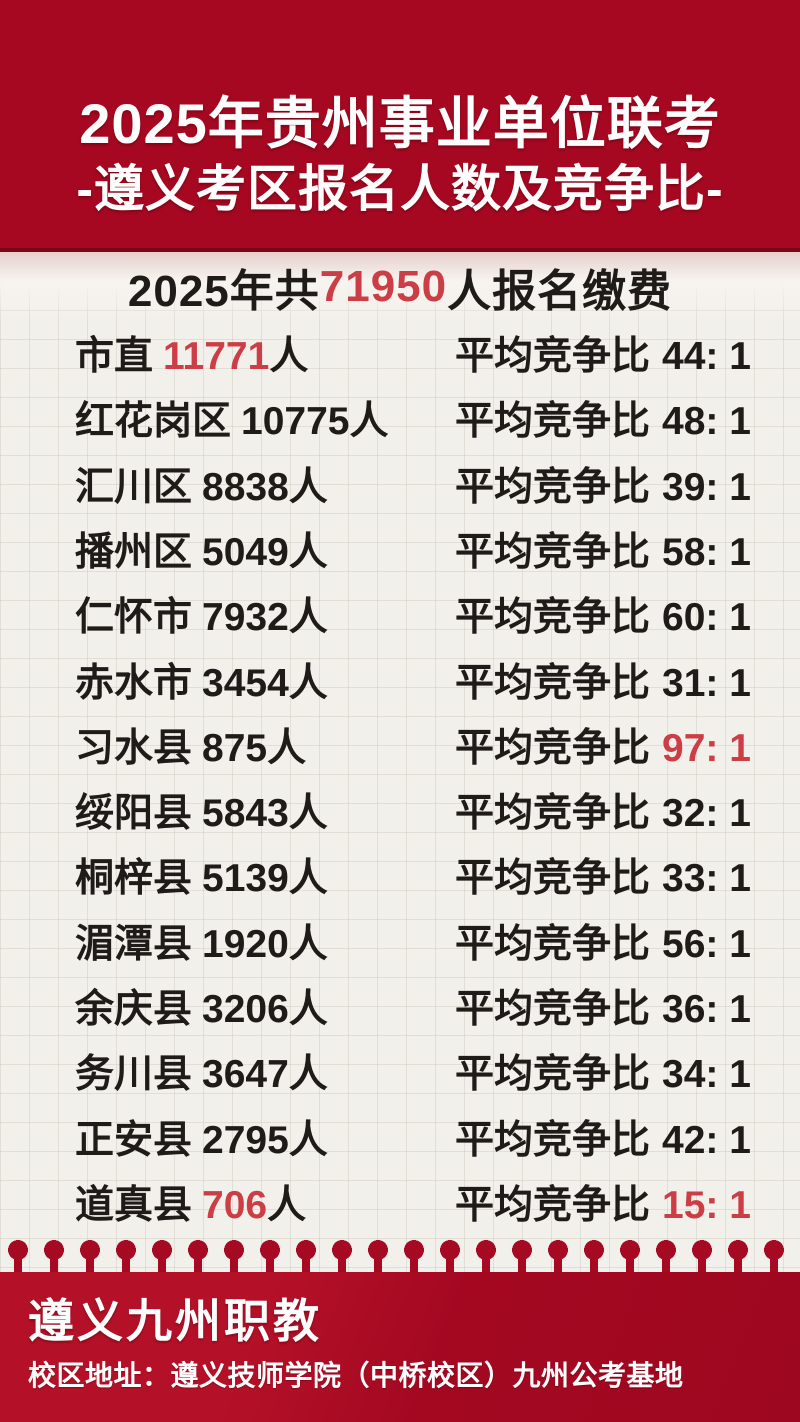 The width and height of the screenshot is (800, 1422). Describe the element at coordinates (134, 618) in the screenshot. I see `district-name: 仁怀市` at that location.